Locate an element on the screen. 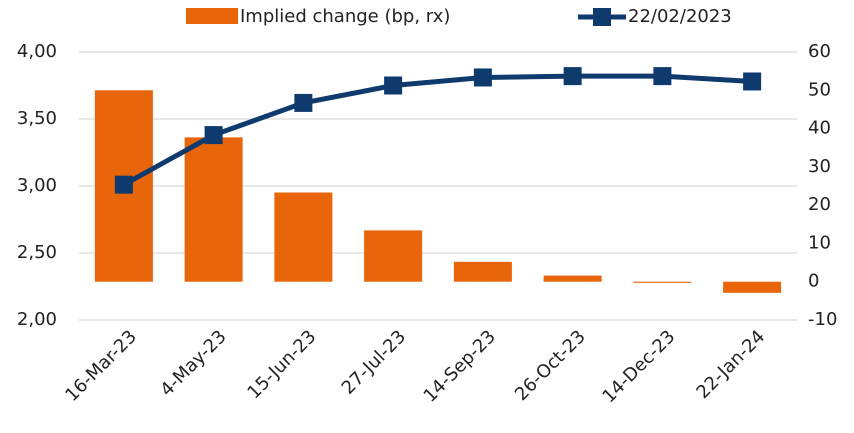 This screenshot has height=433, width=854. y2-tick-label: 10 is located at coordinates (819, 242).